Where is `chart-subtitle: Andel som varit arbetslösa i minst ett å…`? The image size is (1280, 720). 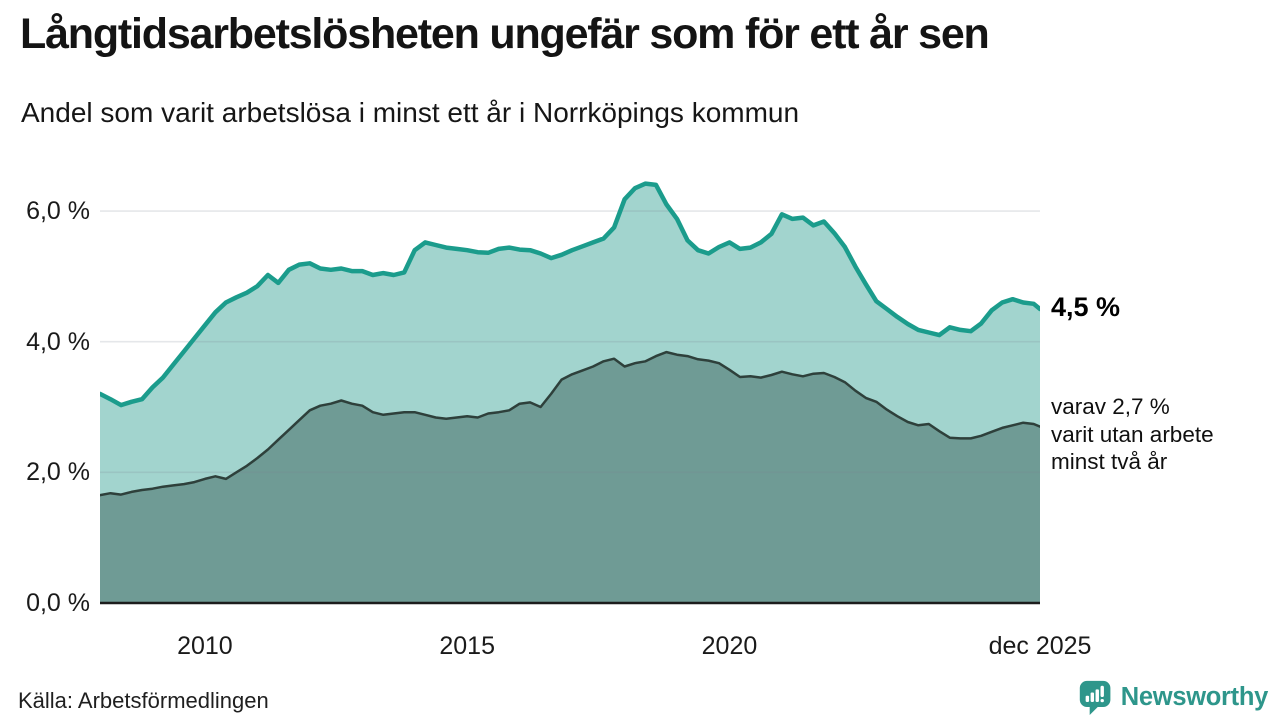 chart-subtitle: Andel som varit arbetslösa i minst ett å… is located at coordinates (410, 112).